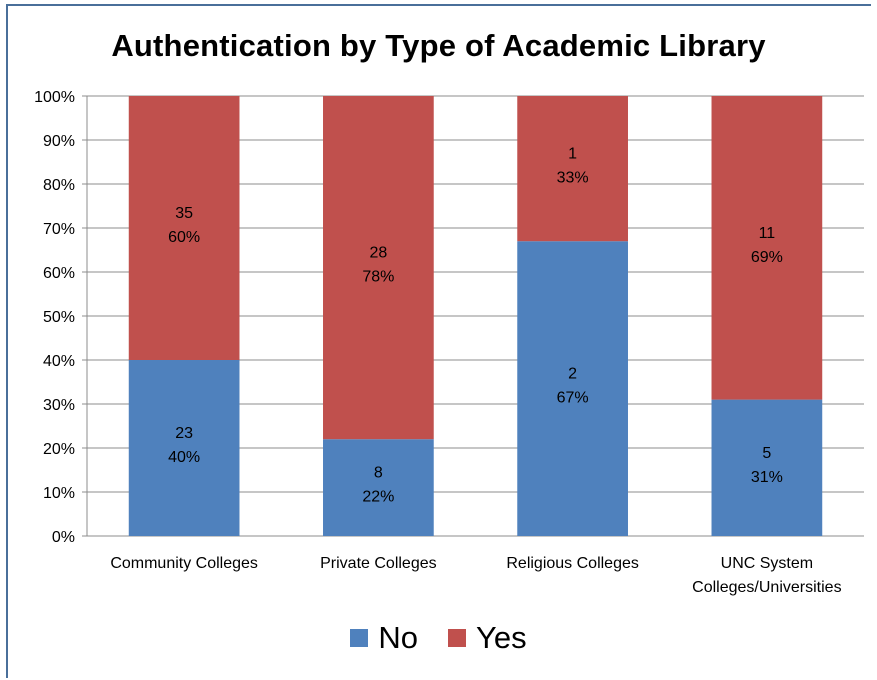 This screenshot has width=877, height=680. I want to click on legend-swatch-no, so click(359, 638).